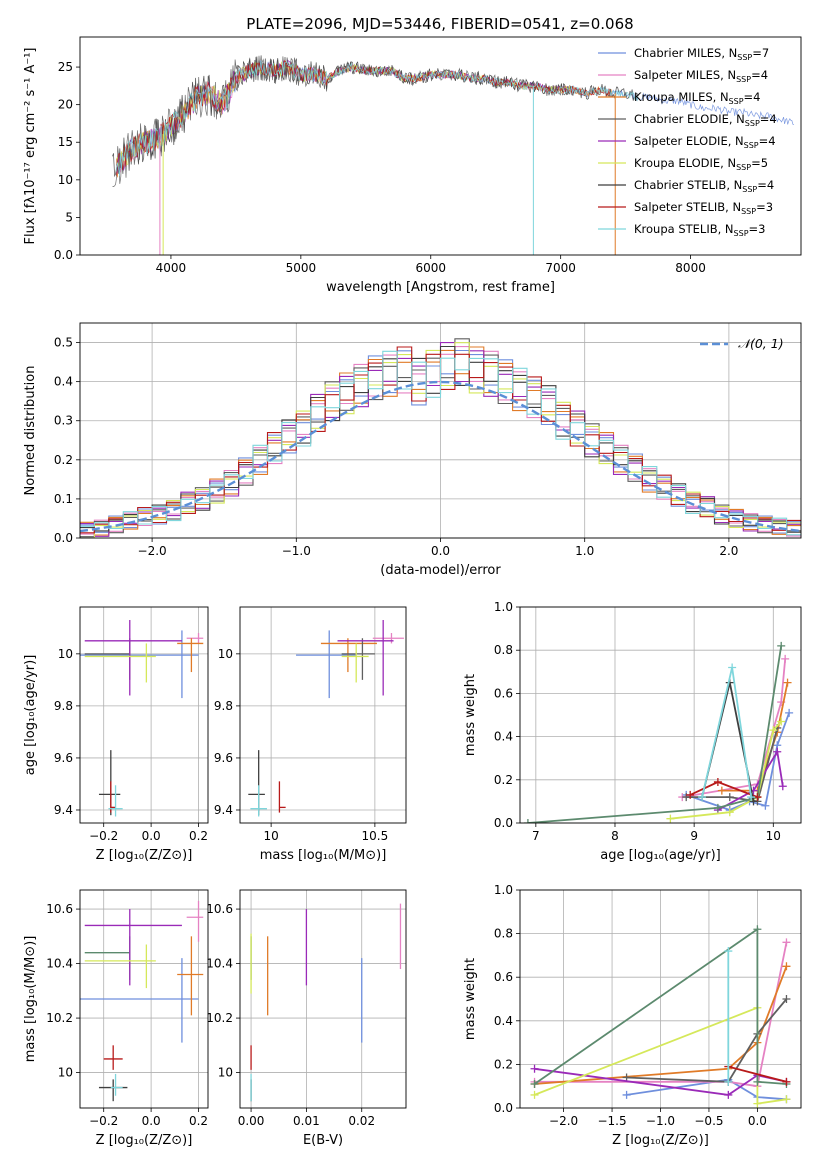  What do you see at coordinates (377, 118) in the screenshot?
I see `spectrum-line` at bounding box center [377, 118].